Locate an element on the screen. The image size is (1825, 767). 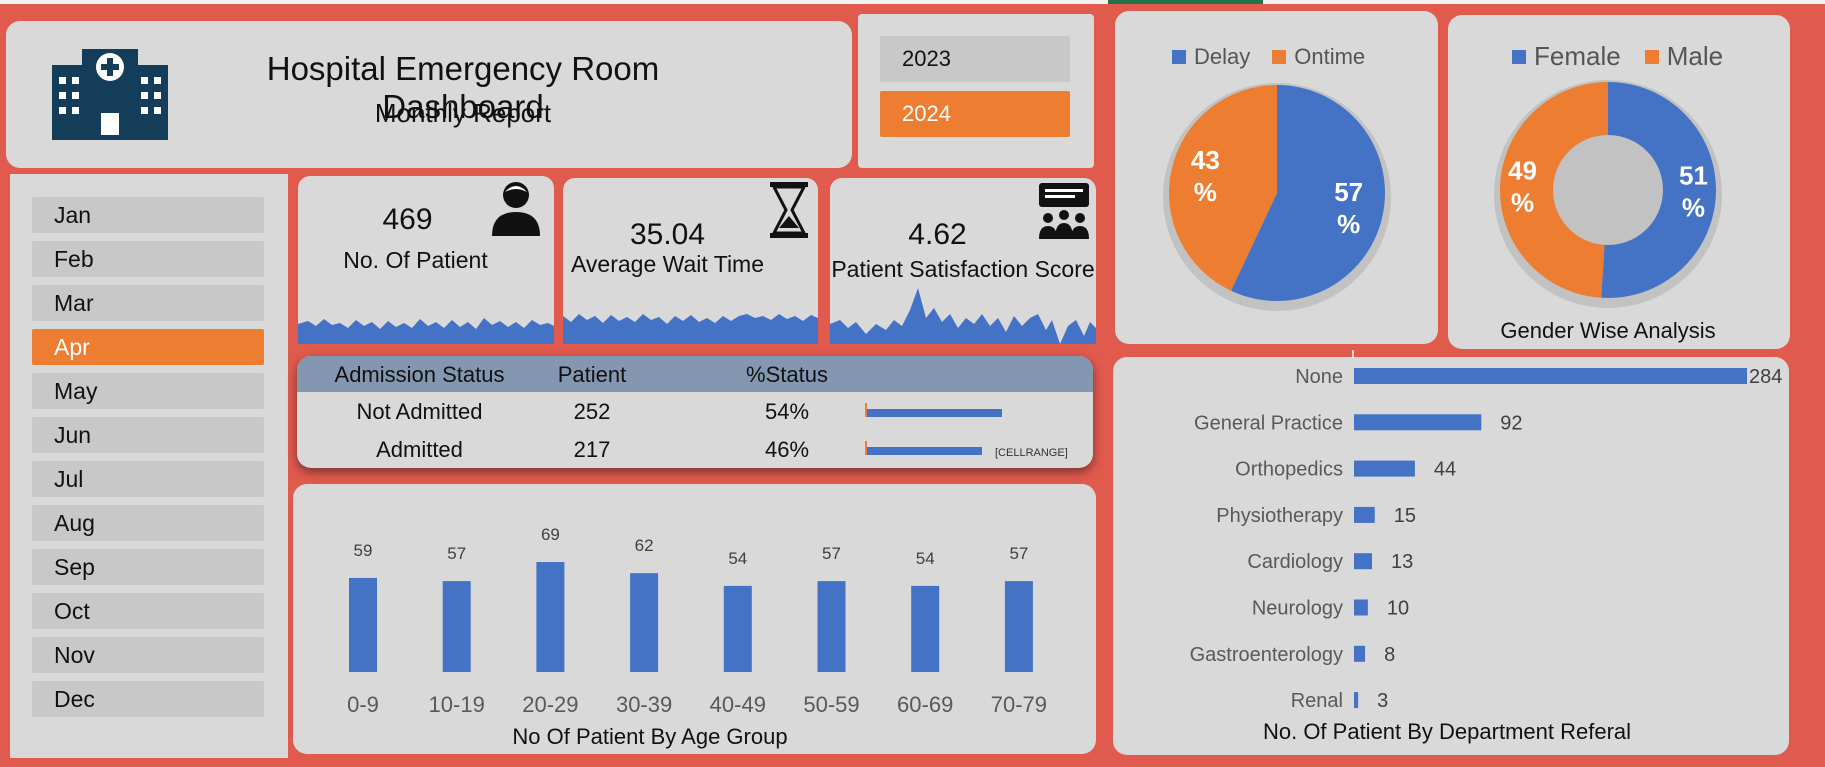
delay-ontime-pie-chart: 57 % 43% is located at coordinates (1277, 197).